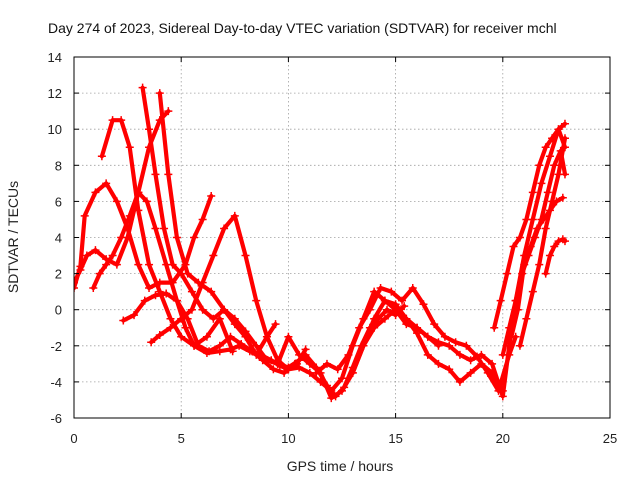  What do you see at coordinates (181, 438) in the screenshot?
I see `x-tick-label: 5` at bounding box center [181, 438].